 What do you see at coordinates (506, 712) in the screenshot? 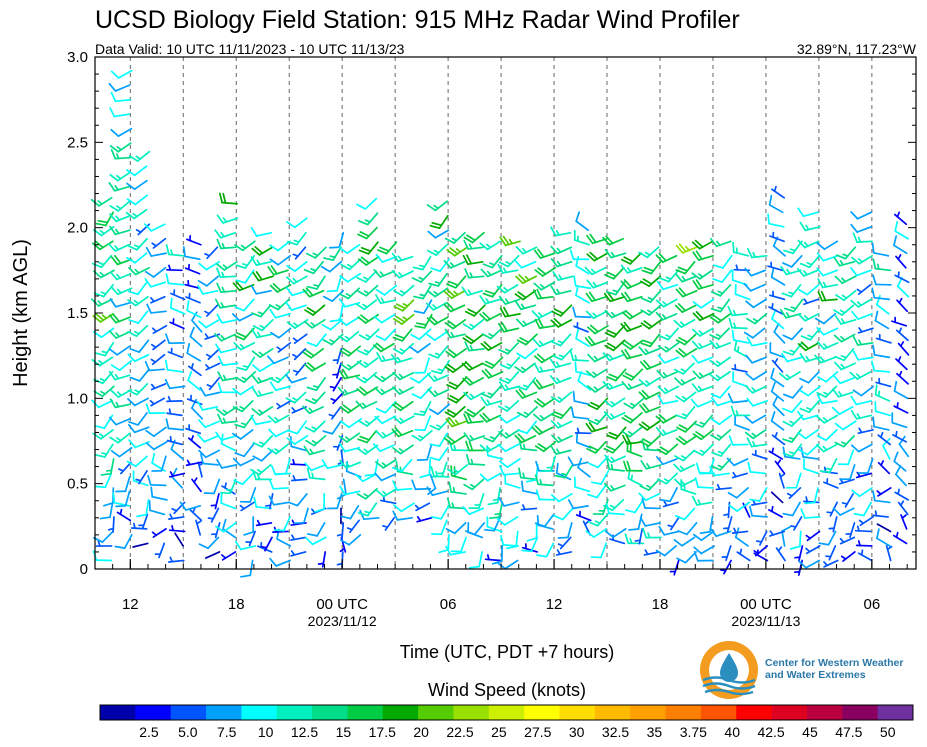
I see `colorbar-frame` at bounding box center [506, 712].